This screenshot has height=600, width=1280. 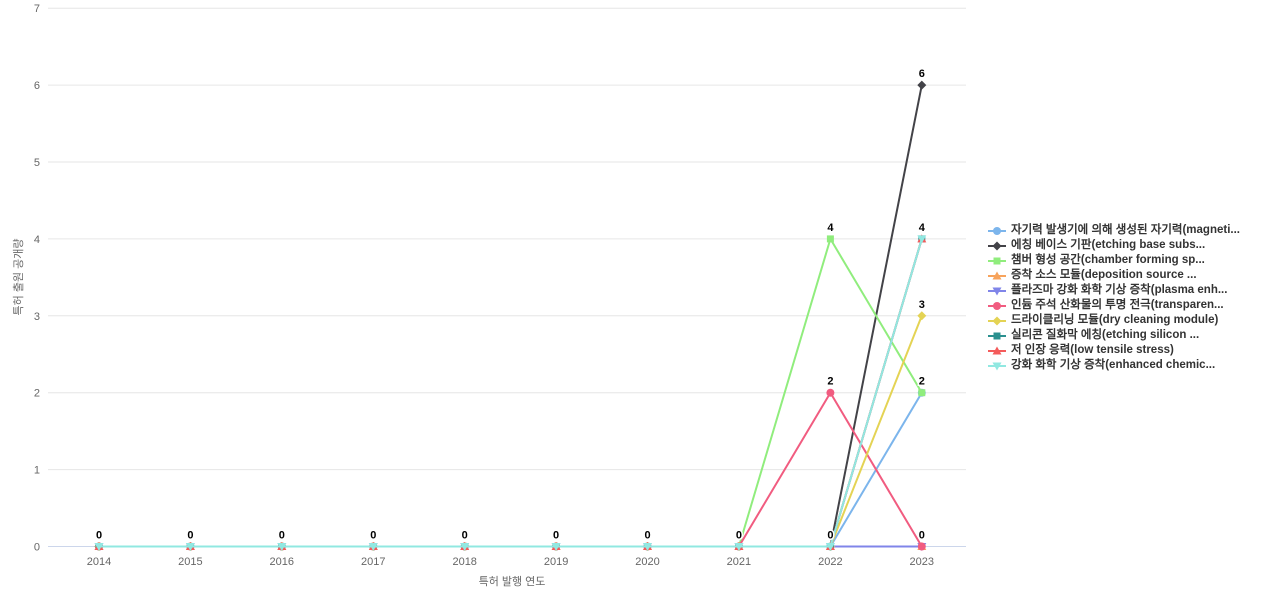 What do you see at coordinates (464, 562) in the screenshot?
I see `svg-text: 2018` at bounding box center [464, 562].